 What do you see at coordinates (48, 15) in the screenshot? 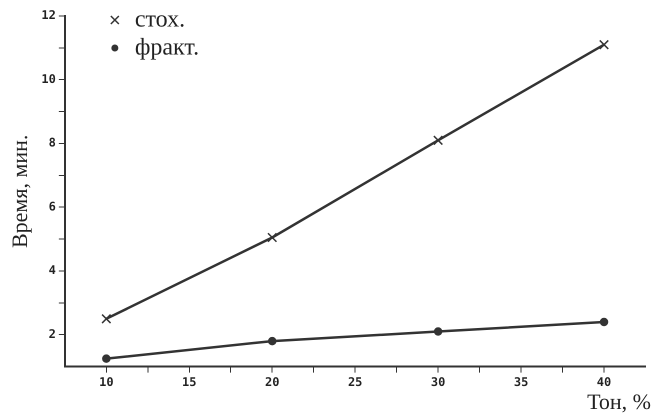
I see `y-tick-label: 12` at bounding box center [48, 15].